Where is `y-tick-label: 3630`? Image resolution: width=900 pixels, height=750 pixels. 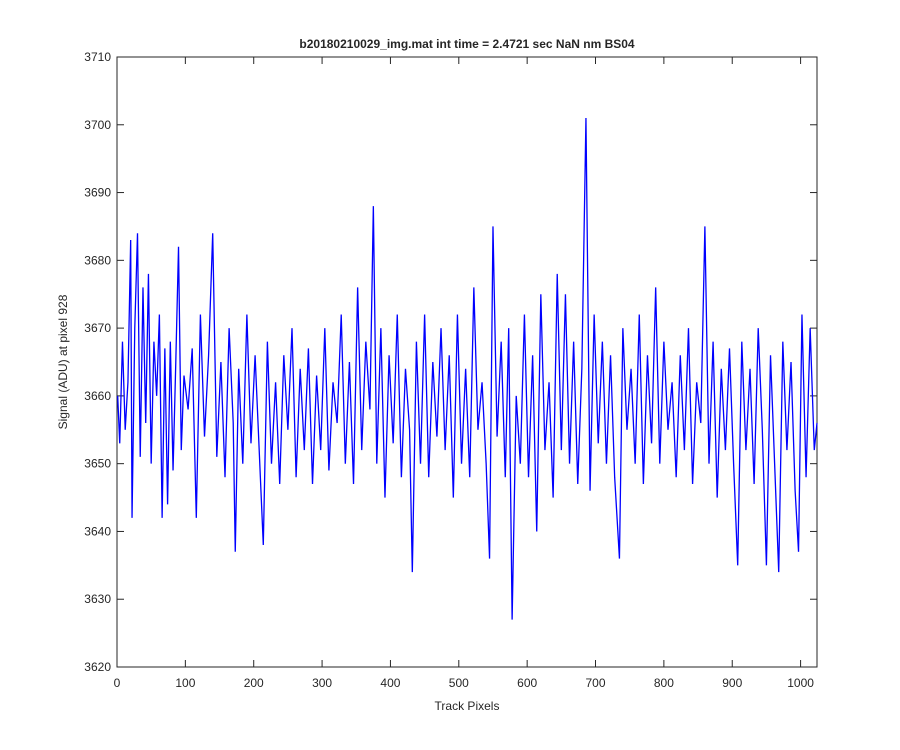 y-tick-label: 3630 is located at coordinates (97, 599).